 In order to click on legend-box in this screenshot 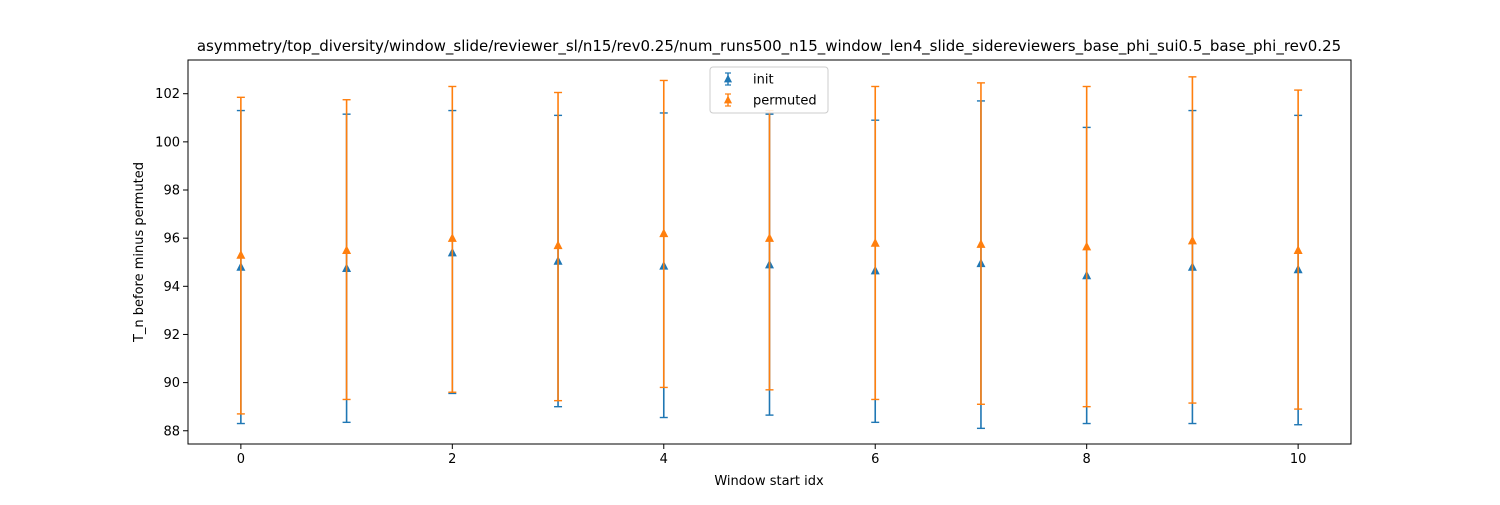, I will do `click(769, 90)`.